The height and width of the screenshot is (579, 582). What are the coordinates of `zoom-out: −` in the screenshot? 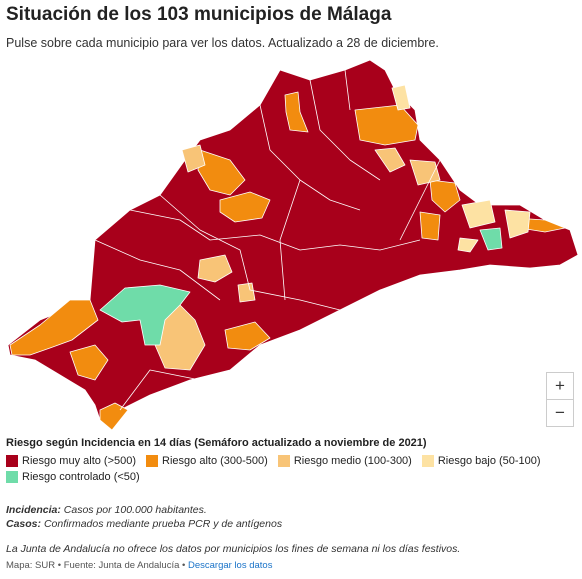 It's located at (560, 413).